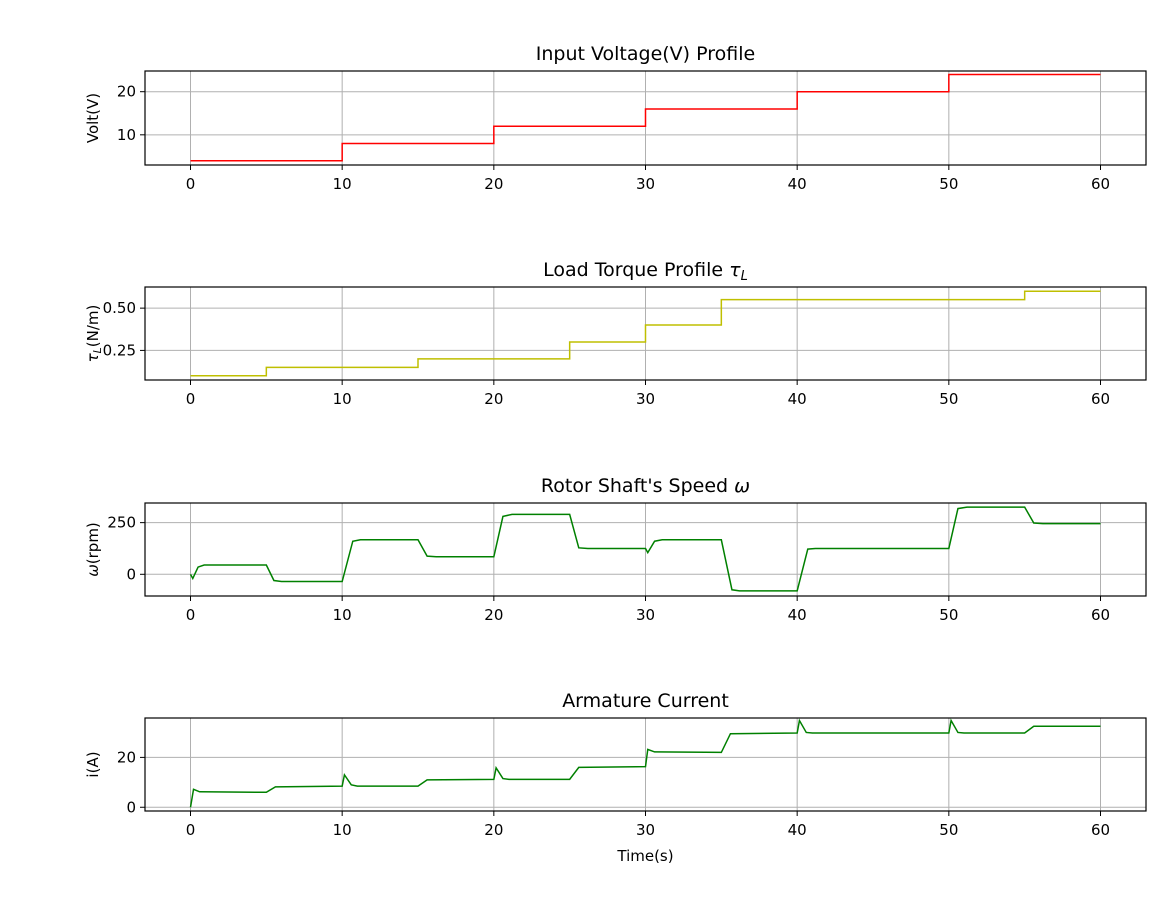 This screenshot has width=1173, height=923. I want to click on y-tick-label: 0.50, so click(119, 308).